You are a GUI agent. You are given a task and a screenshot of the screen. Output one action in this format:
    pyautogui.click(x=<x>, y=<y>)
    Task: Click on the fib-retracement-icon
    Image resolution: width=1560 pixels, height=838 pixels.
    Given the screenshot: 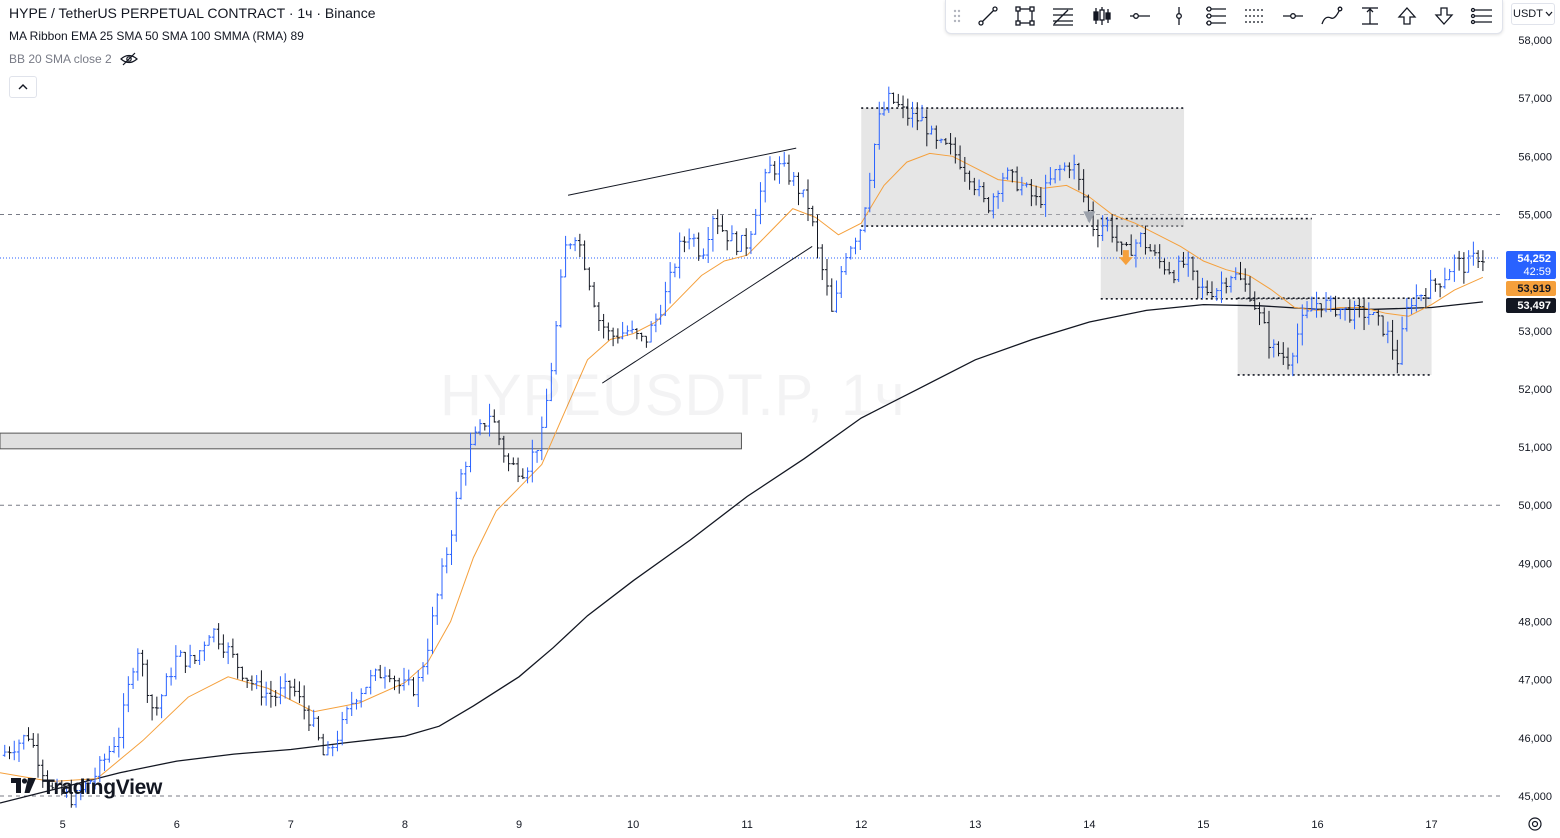 What is the action you would take?
    pyautogui.click(x=1063, y=16)
    